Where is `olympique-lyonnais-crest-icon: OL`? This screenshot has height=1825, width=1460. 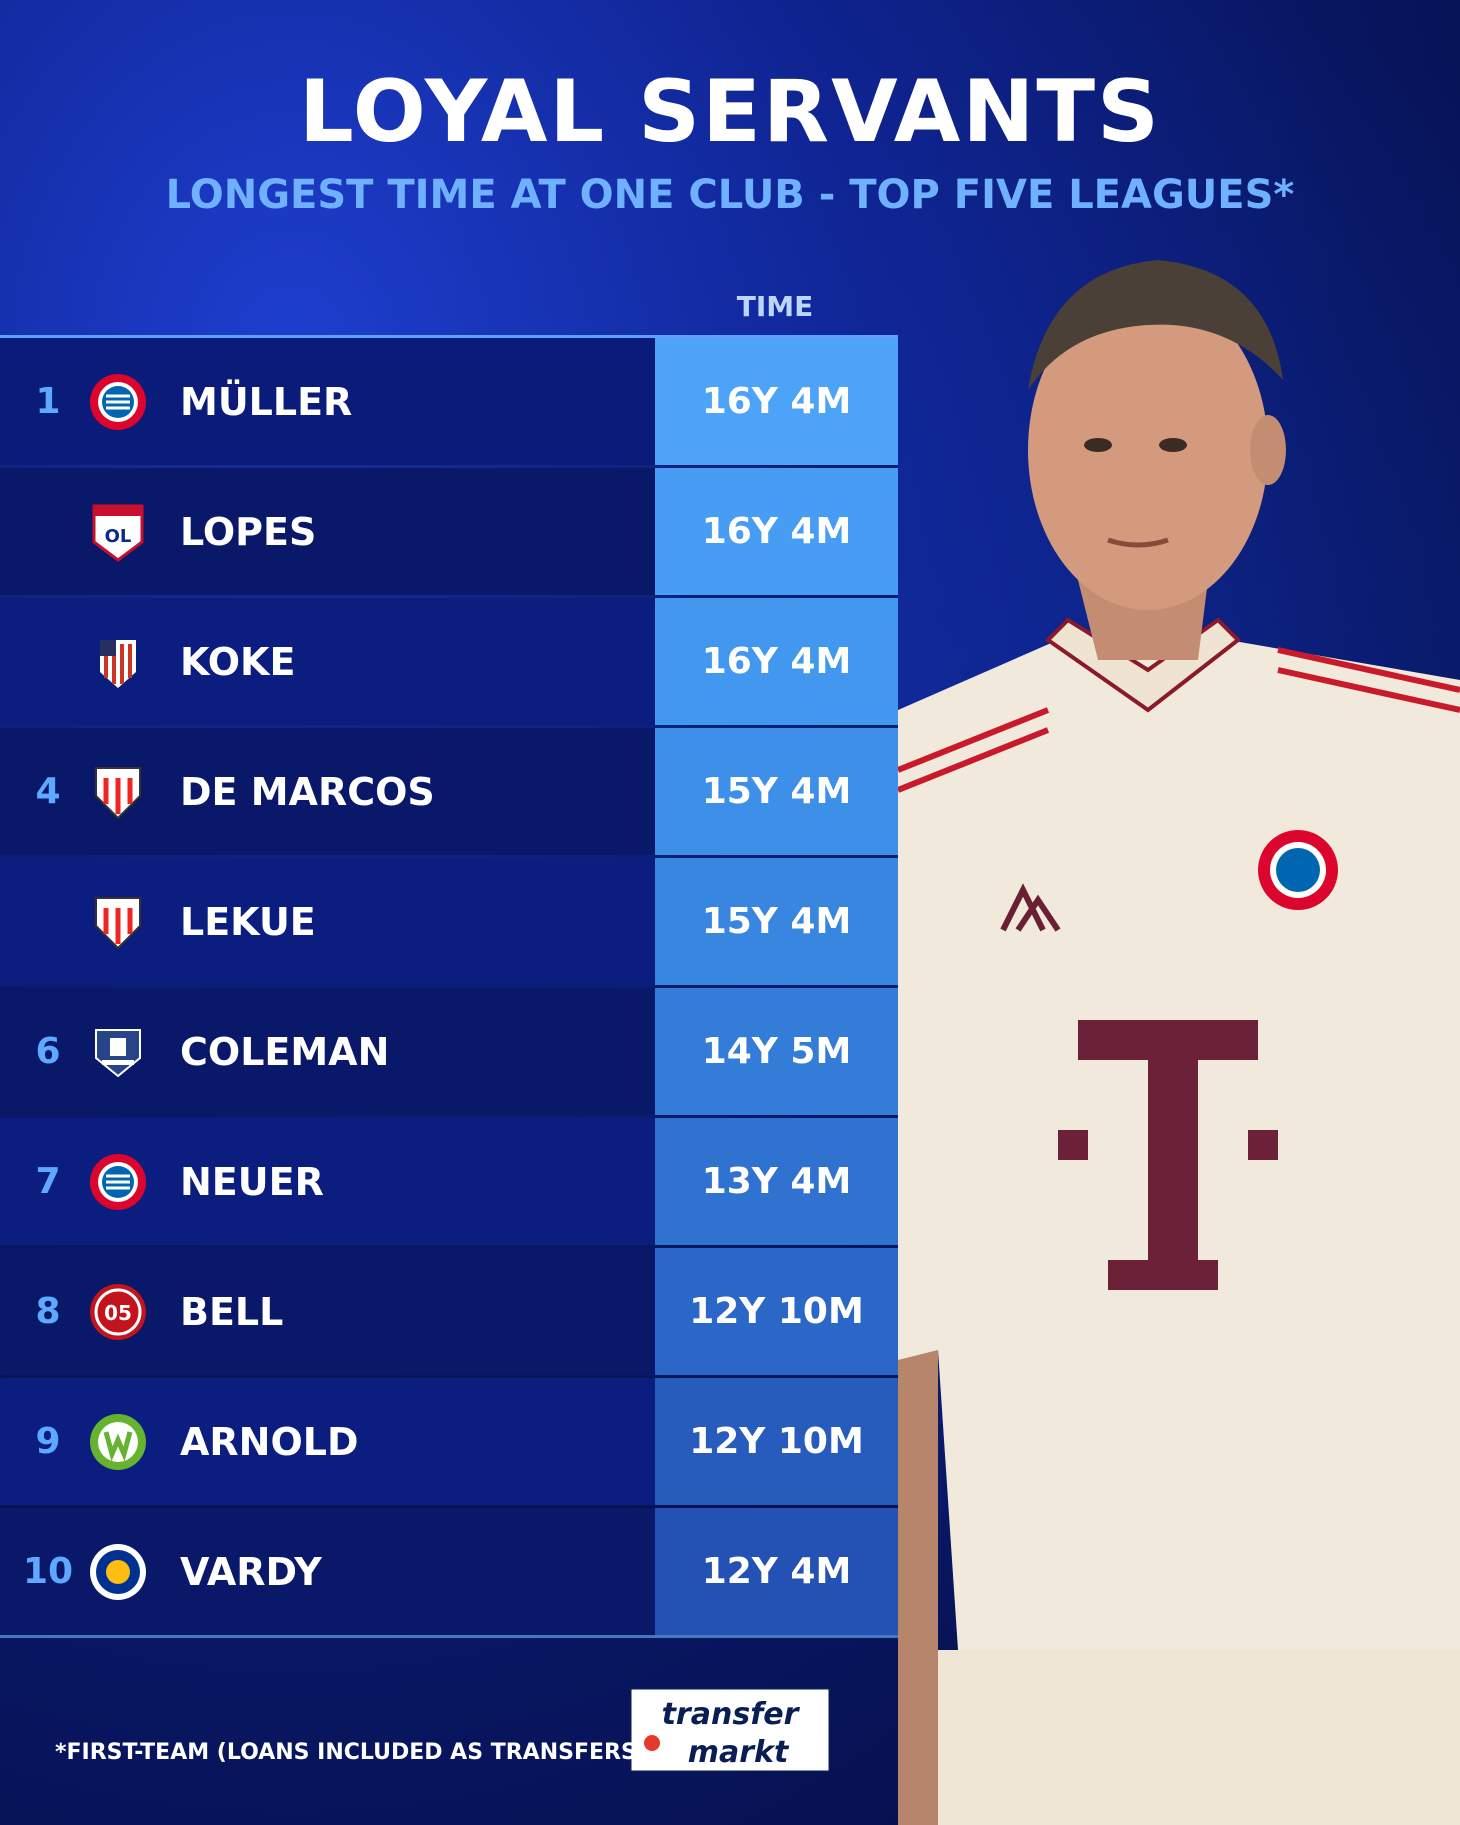
olympique-lyonnais-crest-icon: OL is located at coordinates (118, 533).